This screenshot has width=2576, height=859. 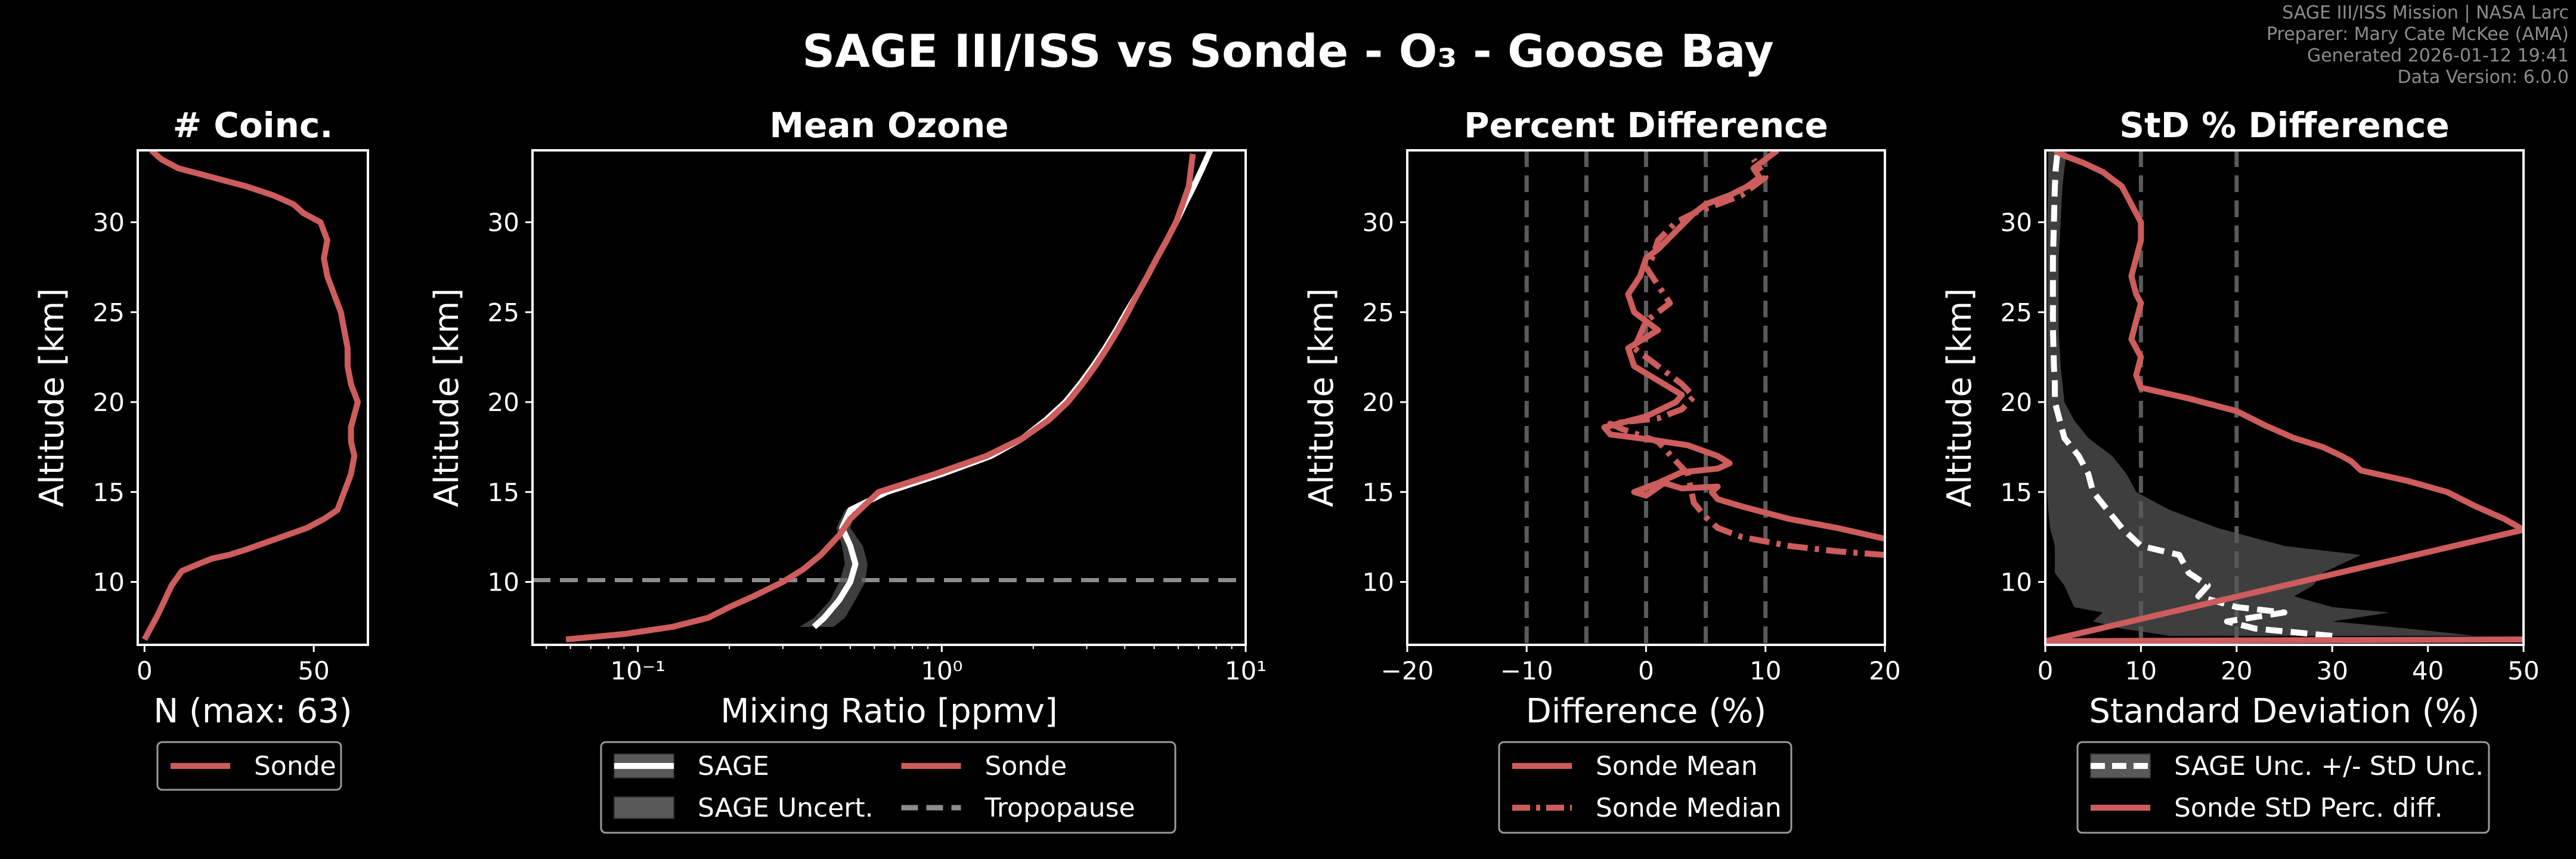 I want to click on std-ytick-label-4: 30, so click(x=2017, y=223).